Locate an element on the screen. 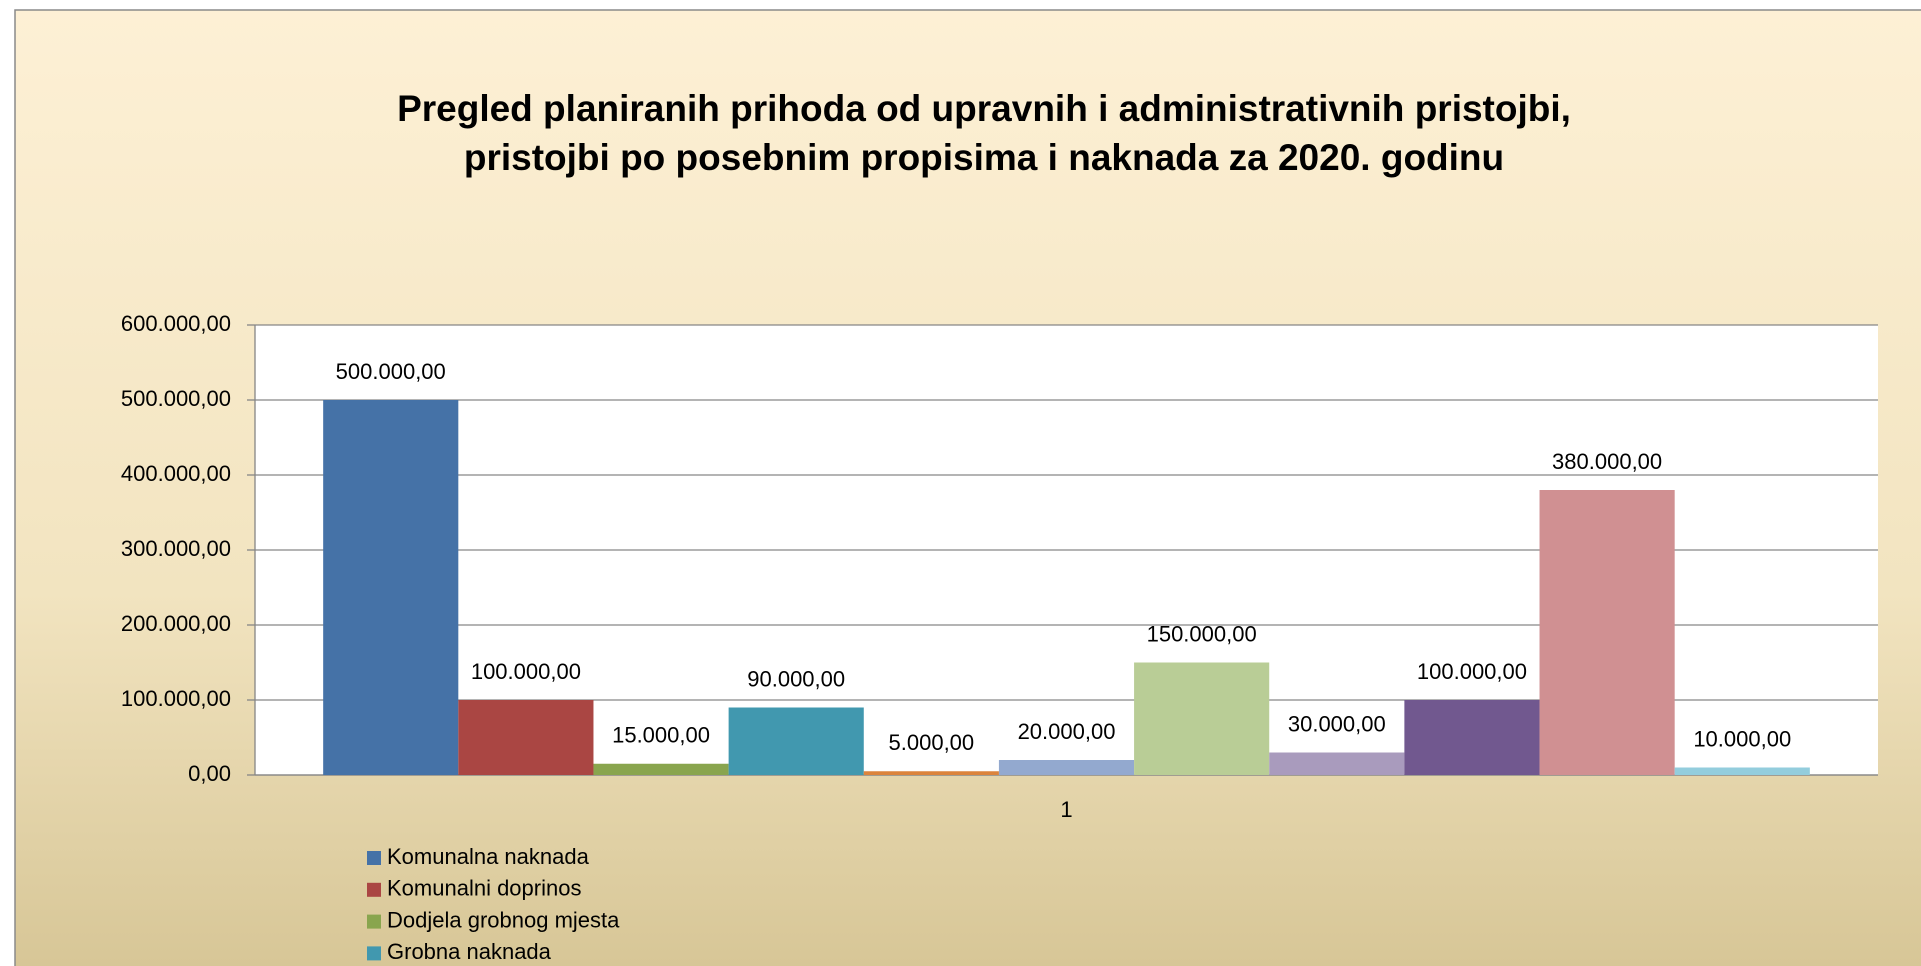 The image size is (1921, 966). data-label: 5.000,00 is located at coordinates (932, 742).